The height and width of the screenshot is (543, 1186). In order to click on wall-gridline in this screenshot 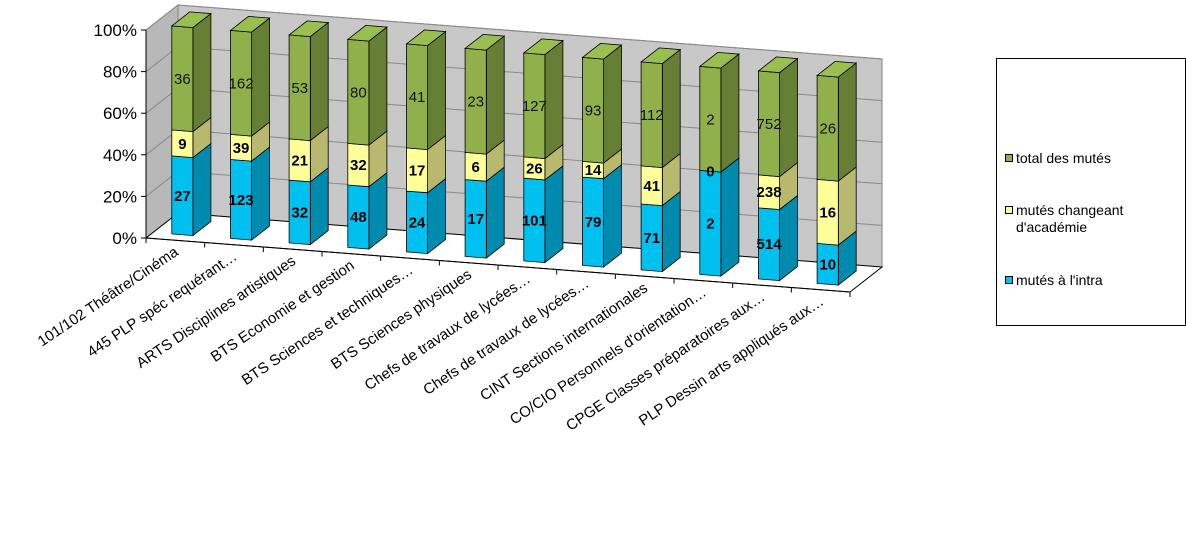, I will do `click(514, 32)`.